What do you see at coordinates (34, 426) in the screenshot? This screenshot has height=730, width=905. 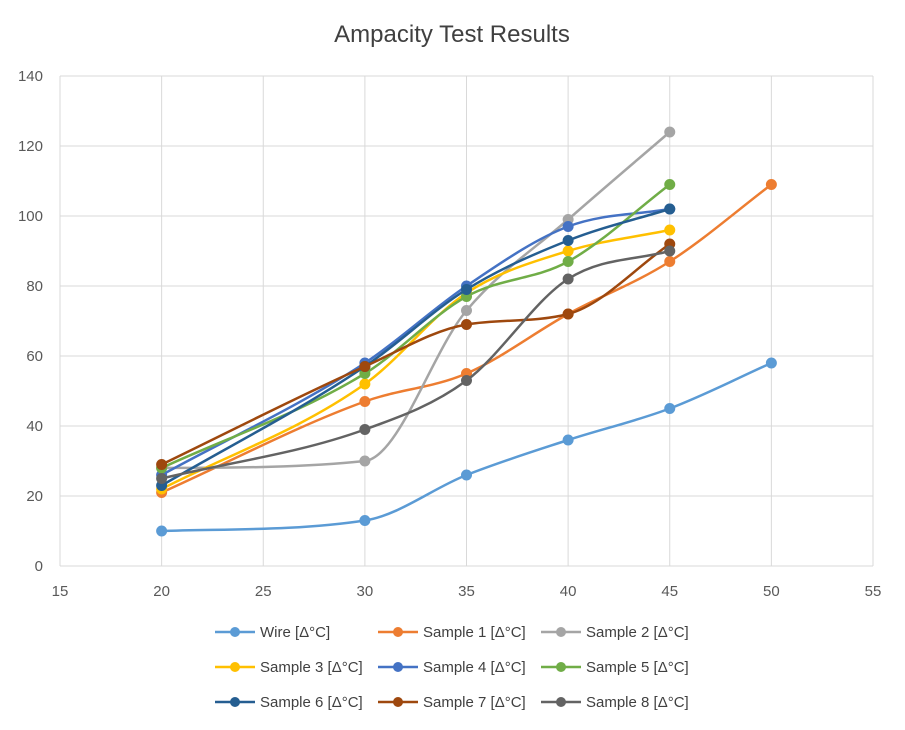 I see `y-tick-label: 40` at bounding box center [34, 426].